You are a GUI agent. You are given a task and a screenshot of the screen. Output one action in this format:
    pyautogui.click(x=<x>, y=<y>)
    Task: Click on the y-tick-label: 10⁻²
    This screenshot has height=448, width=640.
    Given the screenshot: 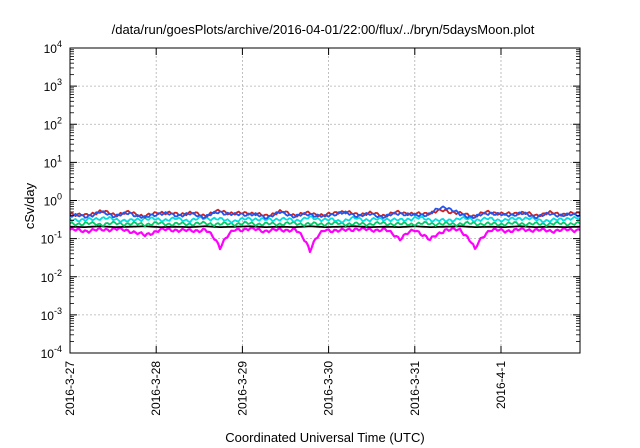 What is the action you would take?
    pyautogui.click(x=51, y=276)
    